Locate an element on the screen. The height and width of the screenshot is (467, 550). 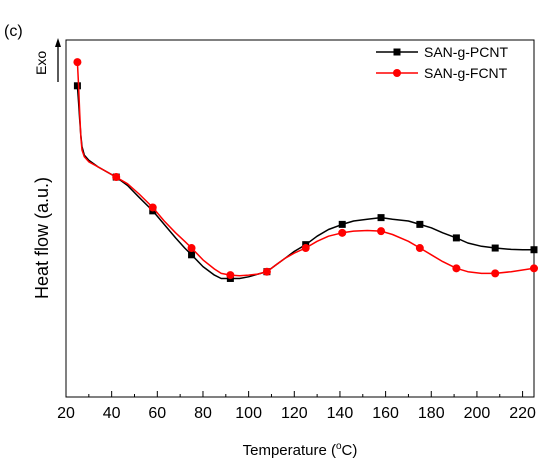
legend-item: SAN-g-FCNT is located at coordinates (442, 73).